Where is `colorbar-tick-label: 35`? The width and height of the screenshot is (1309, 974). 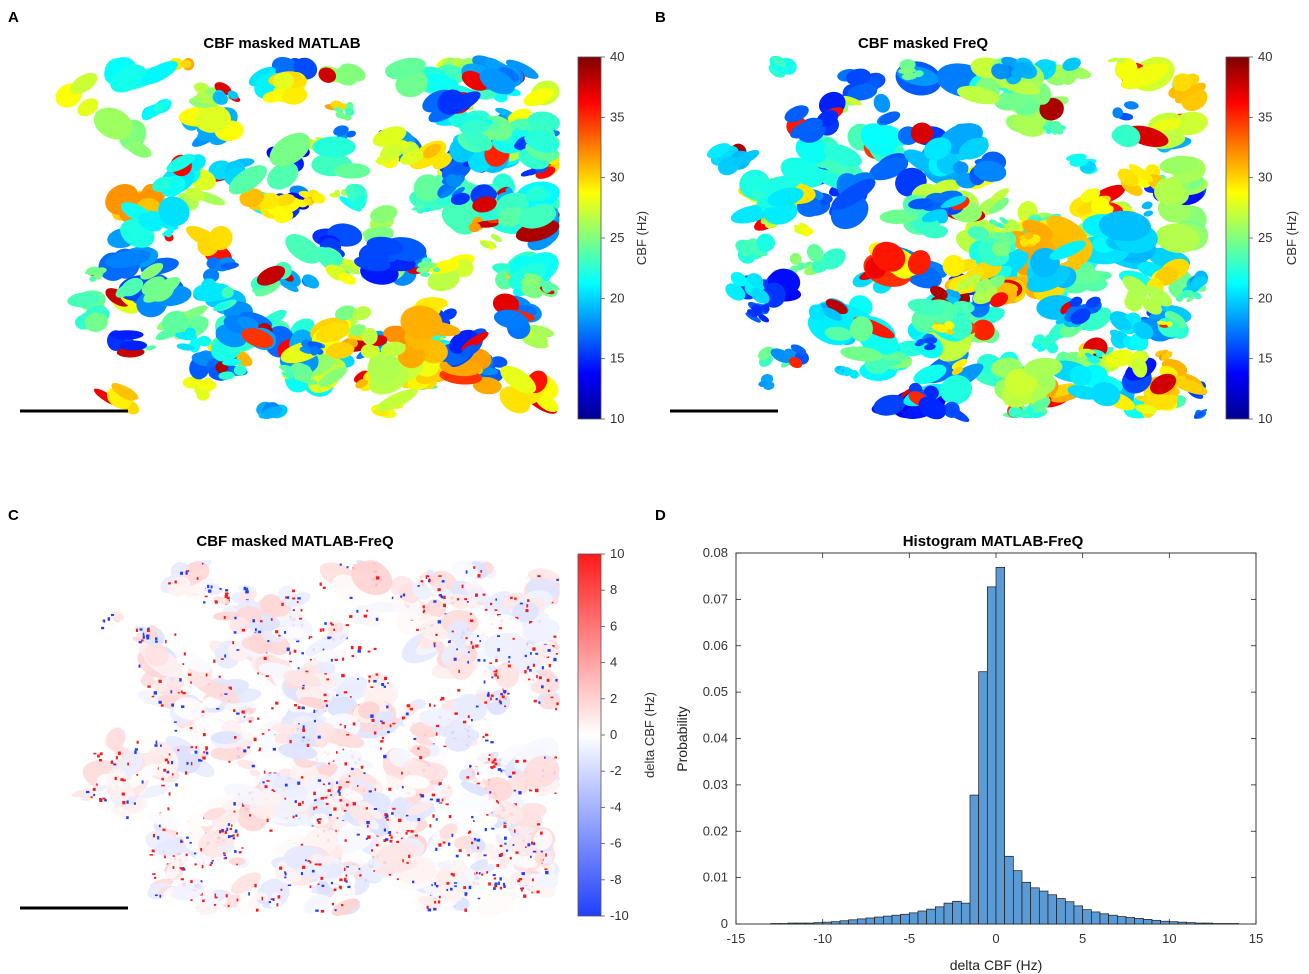 colorbar-tick-label: 35 is located at coordinates (1265, 116).